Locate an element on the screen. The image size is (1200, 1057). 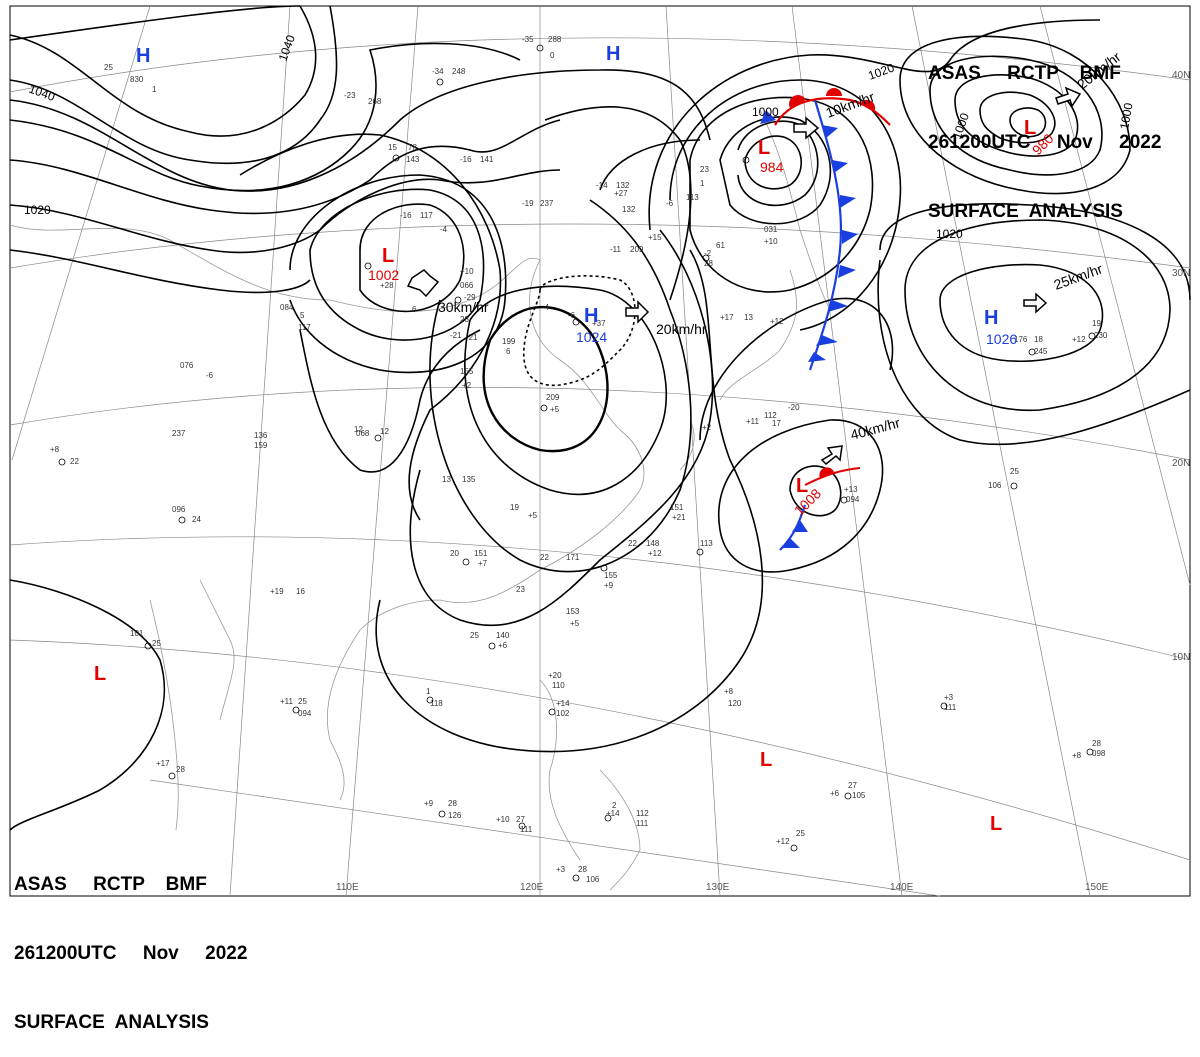
high-center-mongolia: H is located at coordinates (143, 56).